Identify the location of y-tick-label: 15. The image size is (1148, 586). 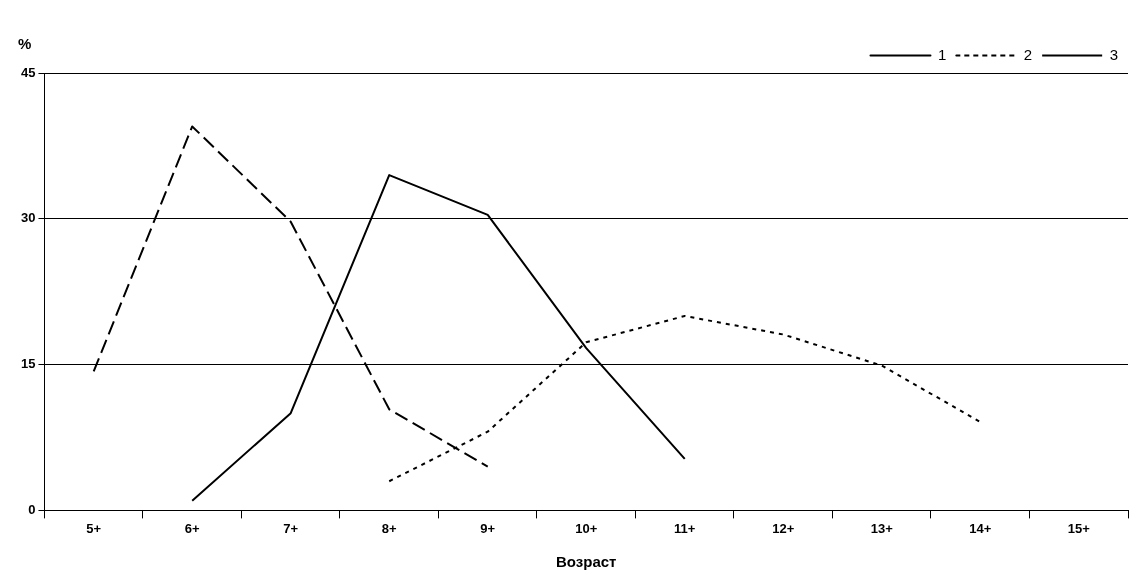
(28, 364).